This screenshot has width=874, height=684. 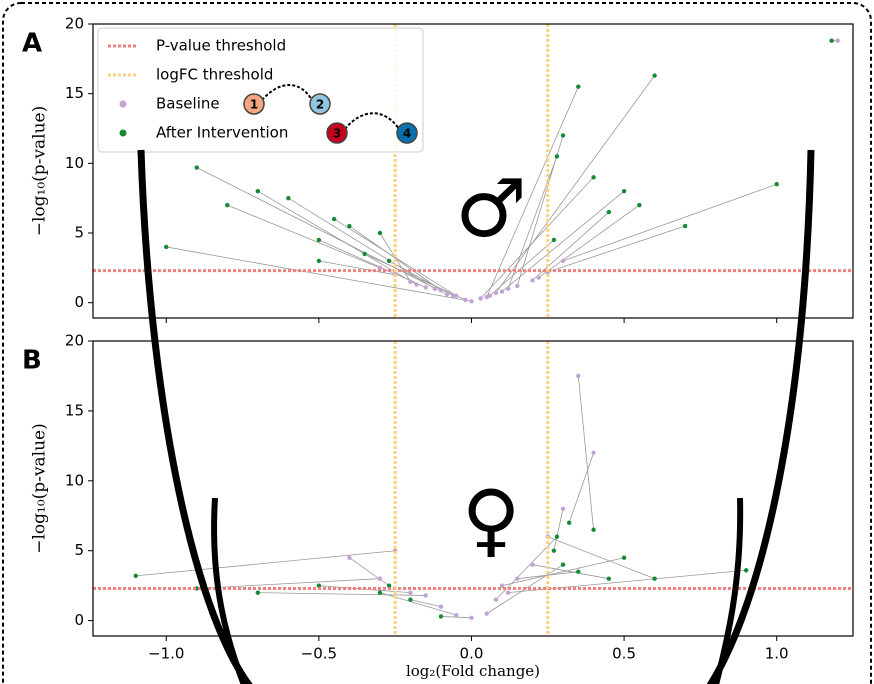 I want to click on sex-symbol: ♀, so click(x=491, y=519).